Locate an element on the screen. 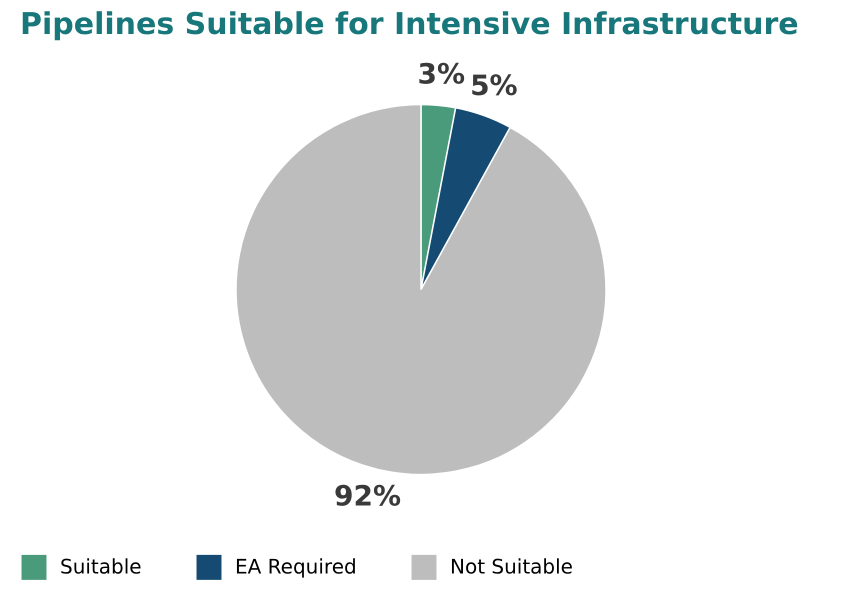 The image size is (842, 594). legend-label: EA Required is located at coordinates (296, 566).